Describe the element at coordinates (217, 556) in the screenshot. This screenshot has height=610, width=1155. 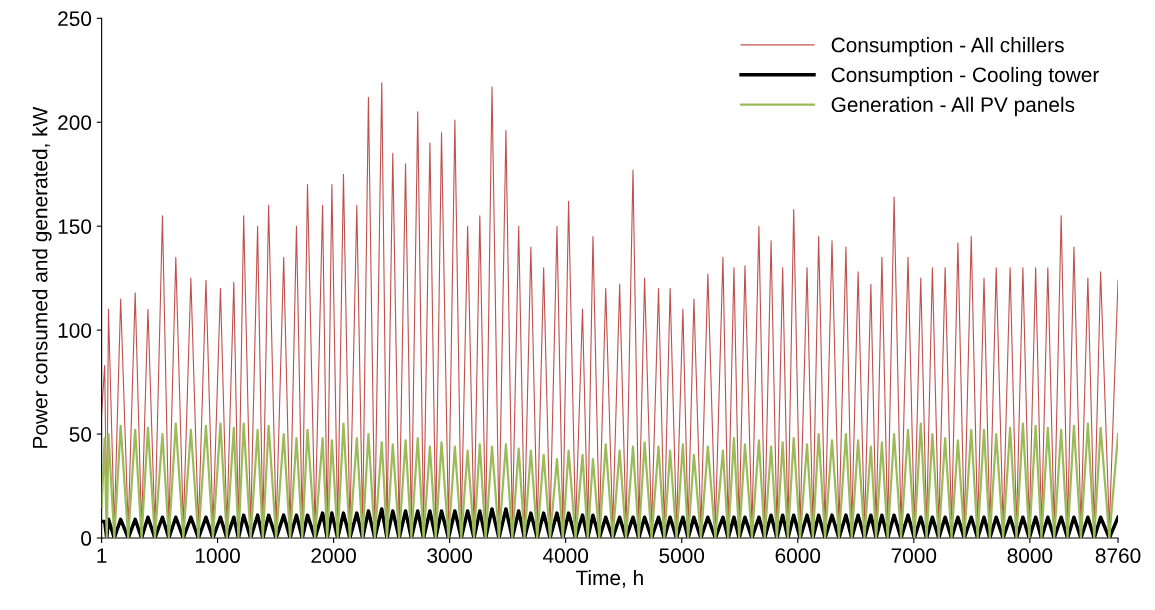
I see `x-tick-label: 1000` at that location.